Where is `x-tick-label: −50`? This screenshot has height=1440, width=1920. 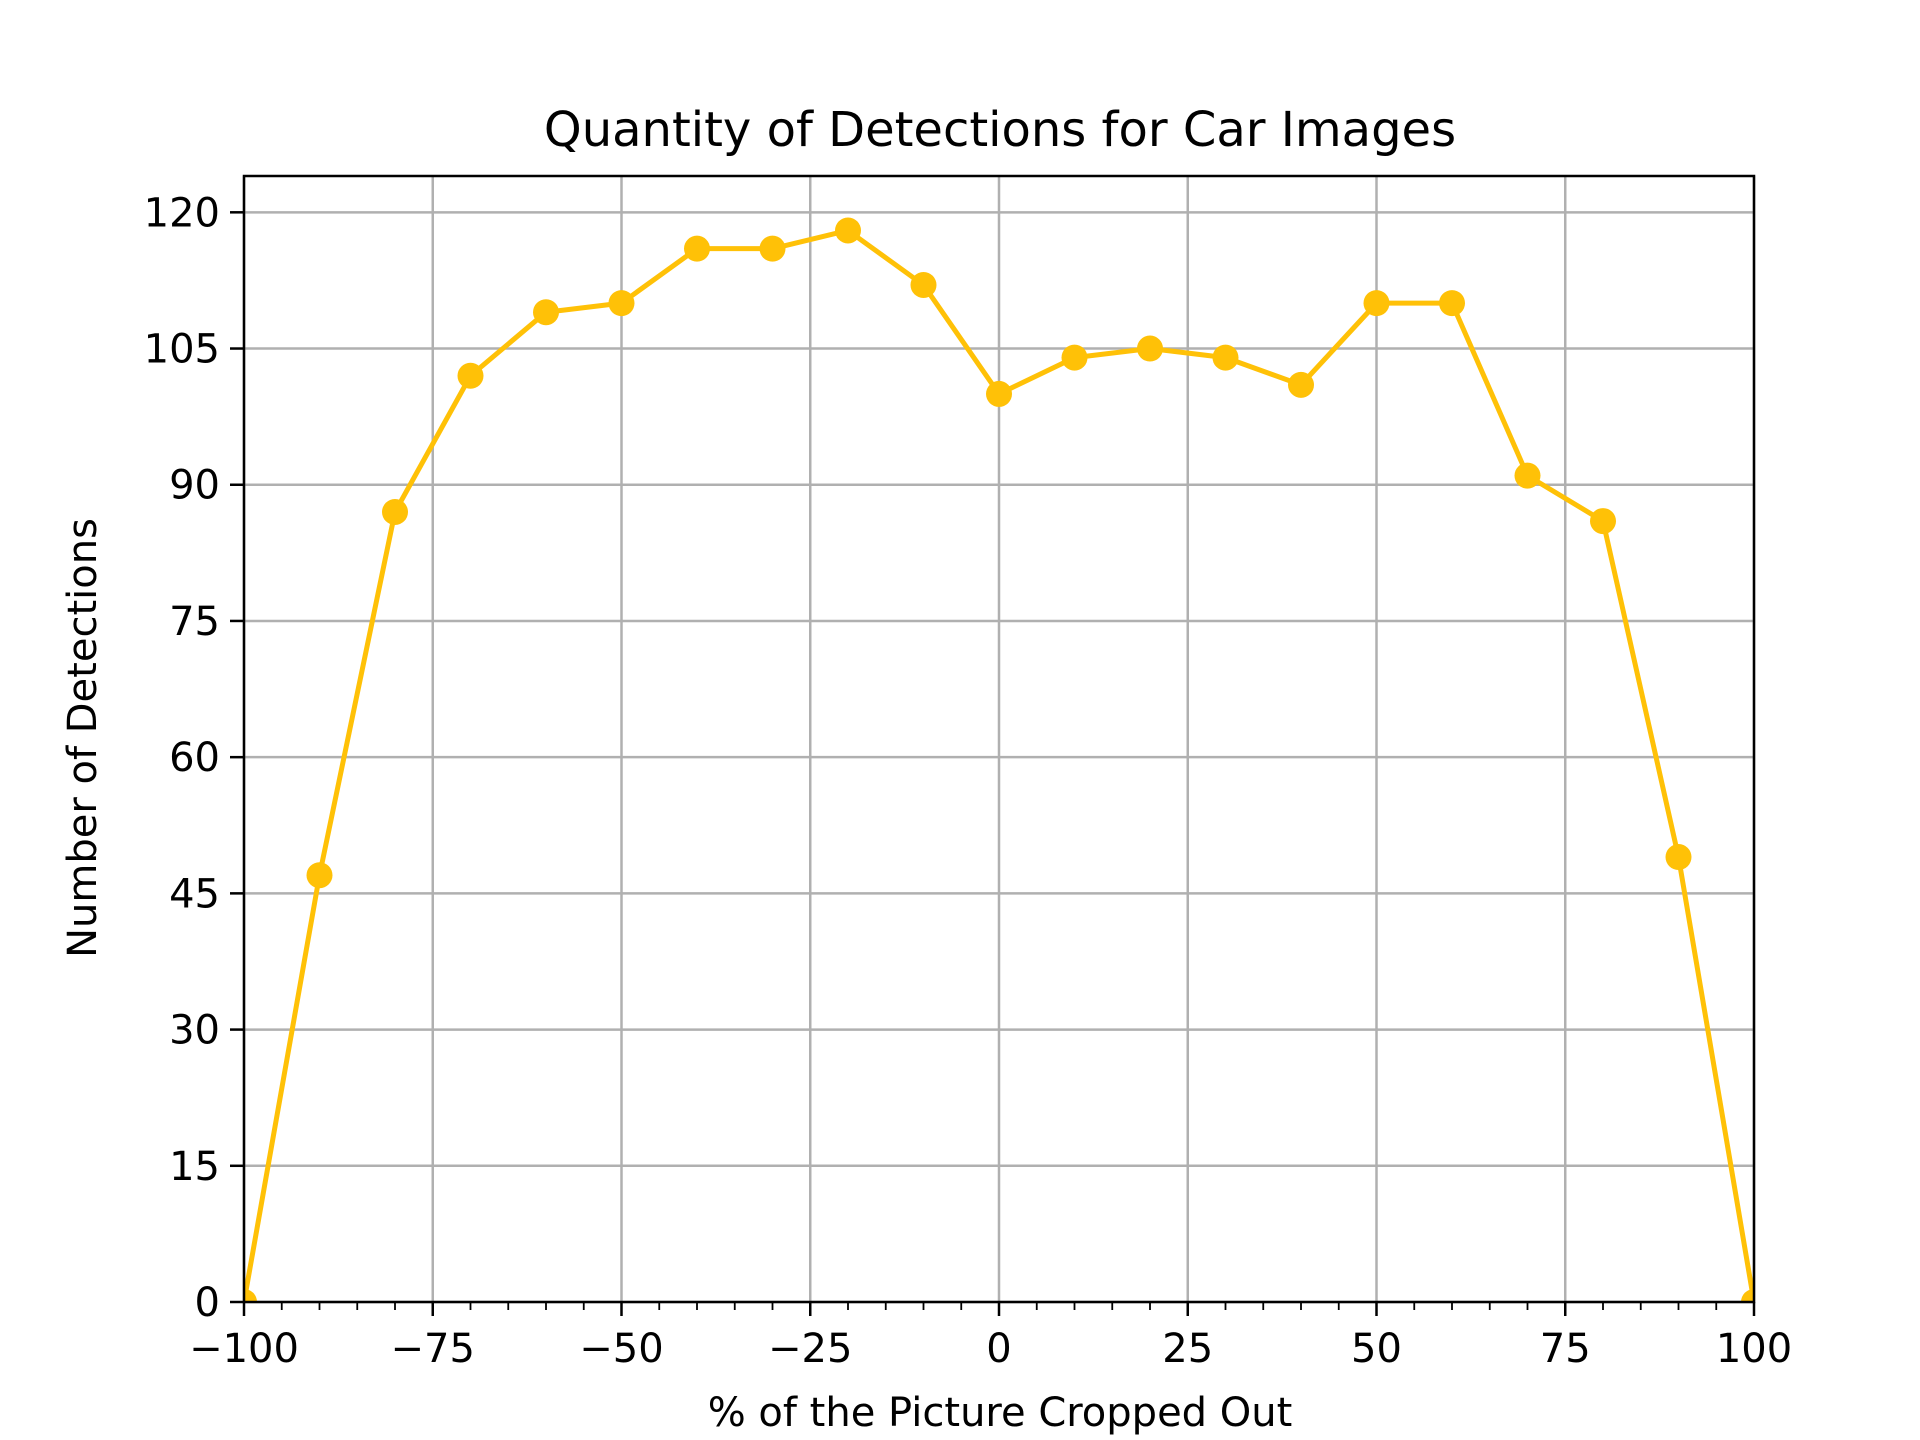 x-tick-label: −50 is located at coordinates (621, 1349).